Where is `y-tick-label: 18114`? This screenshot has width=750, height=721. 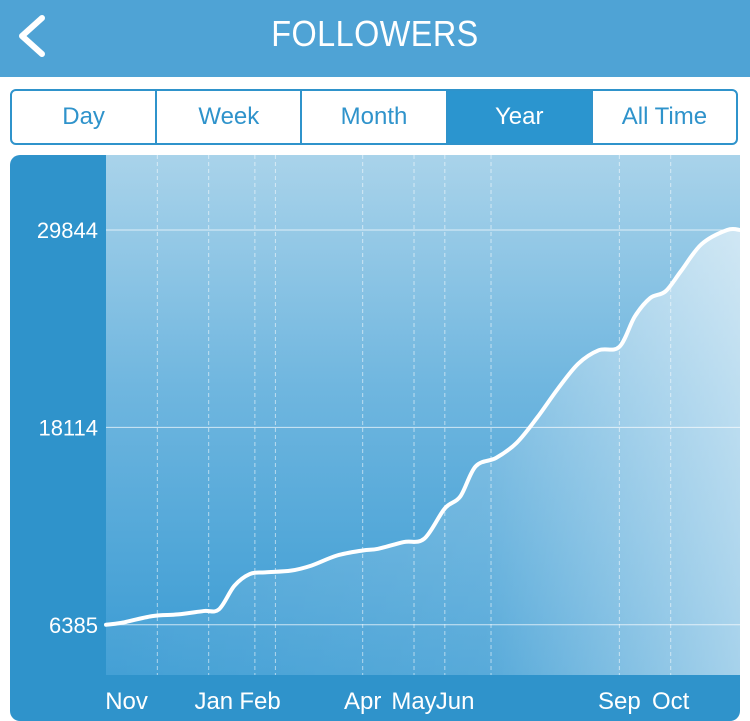
y-tick-label: 18114 is located at coordinates (68, 427).